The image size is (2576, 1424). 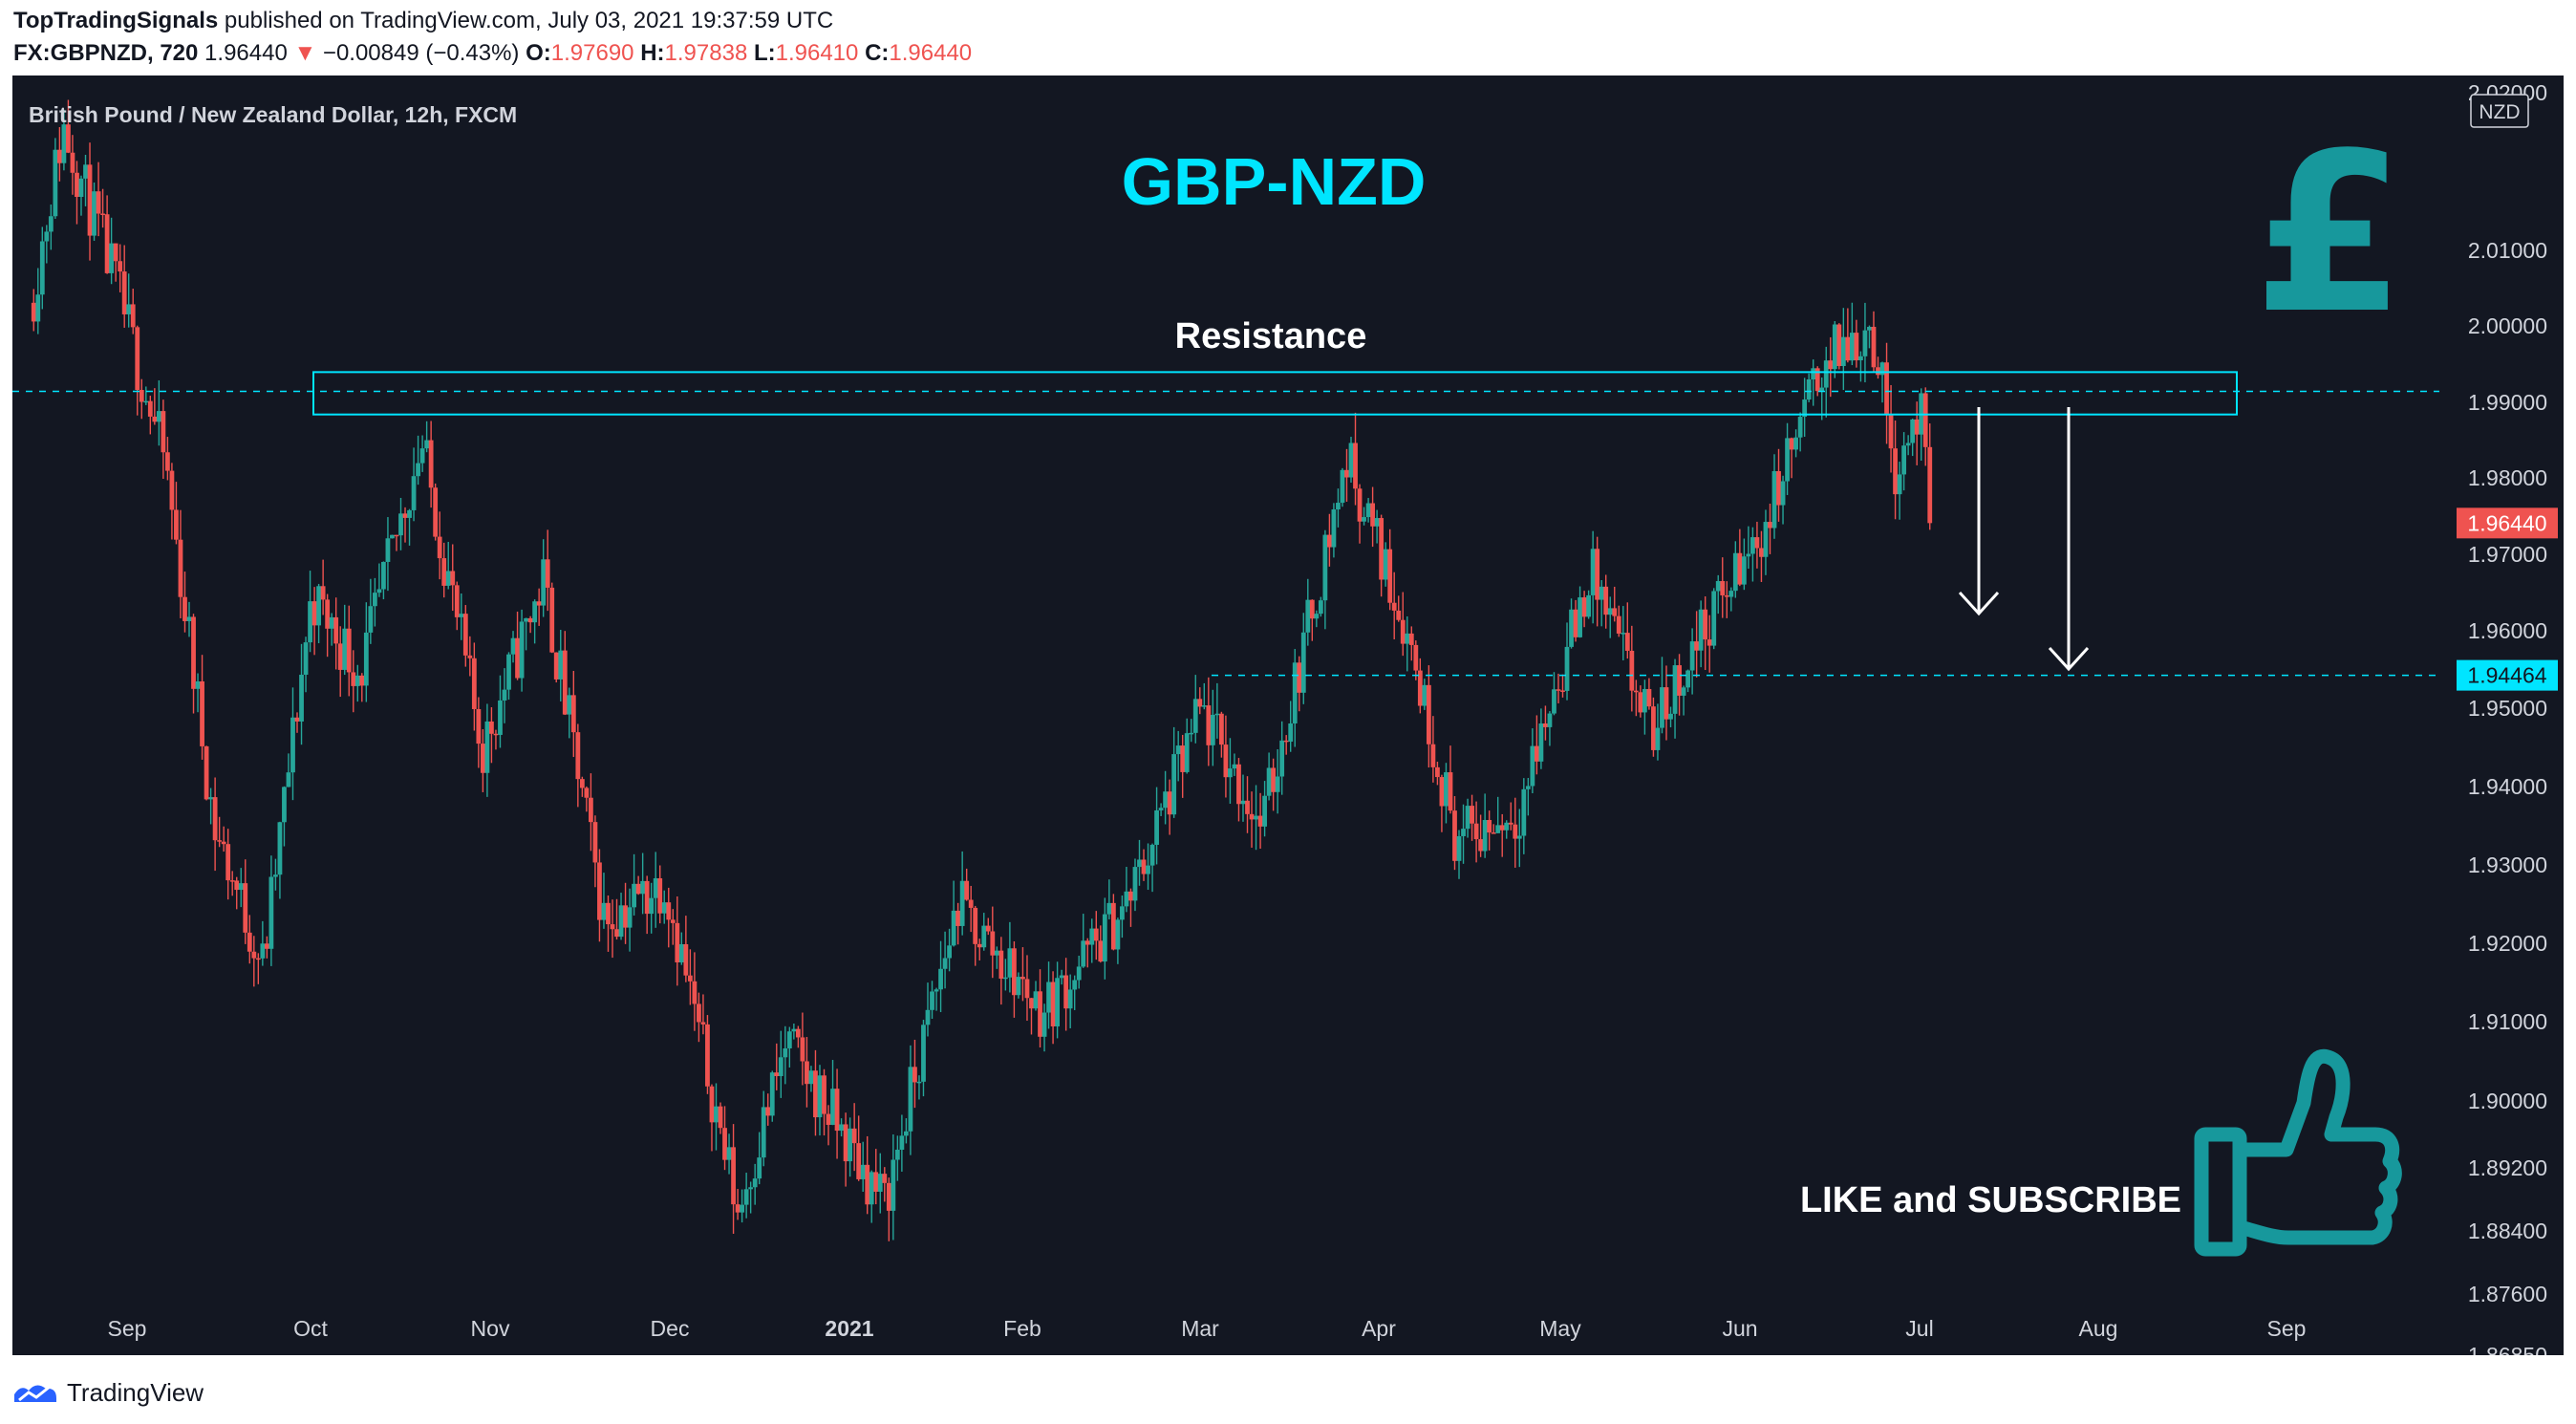 What do you see at coordinates (116, 20) in the screenshot?
I see `publisher-name: TopTradingSignals` at bounding box center [116, 20].